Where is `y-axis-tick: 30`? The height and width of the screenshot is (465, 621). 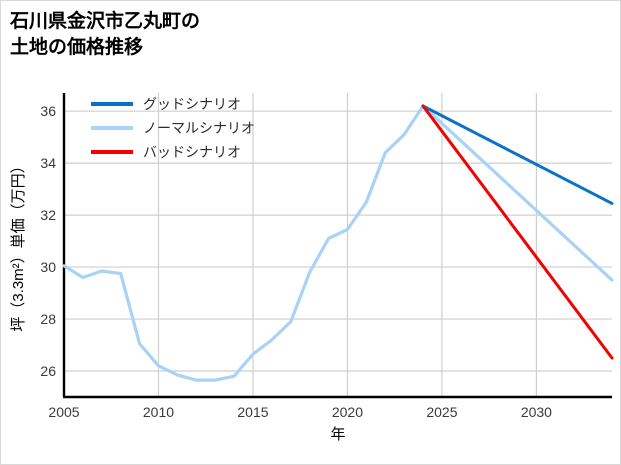
y-axis-tick: 30 is located at coordinates (48, 267).